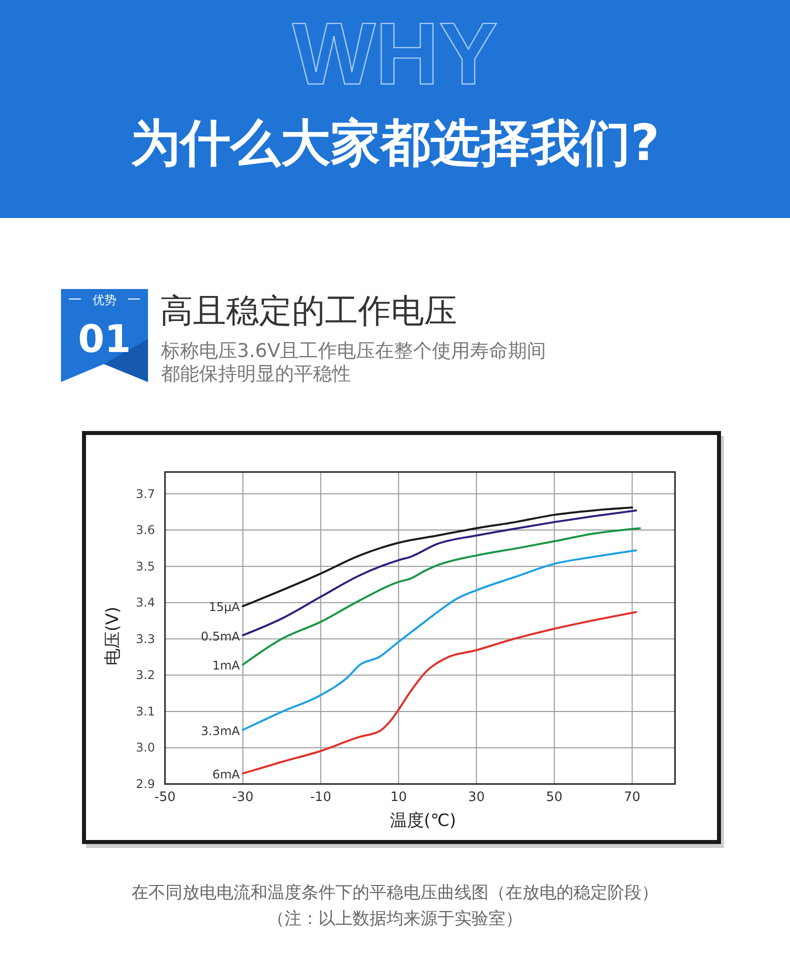 The height and width of the screenshot is (958, 790). I want to click on y-tick-label: 3.7, so click(145, 493).